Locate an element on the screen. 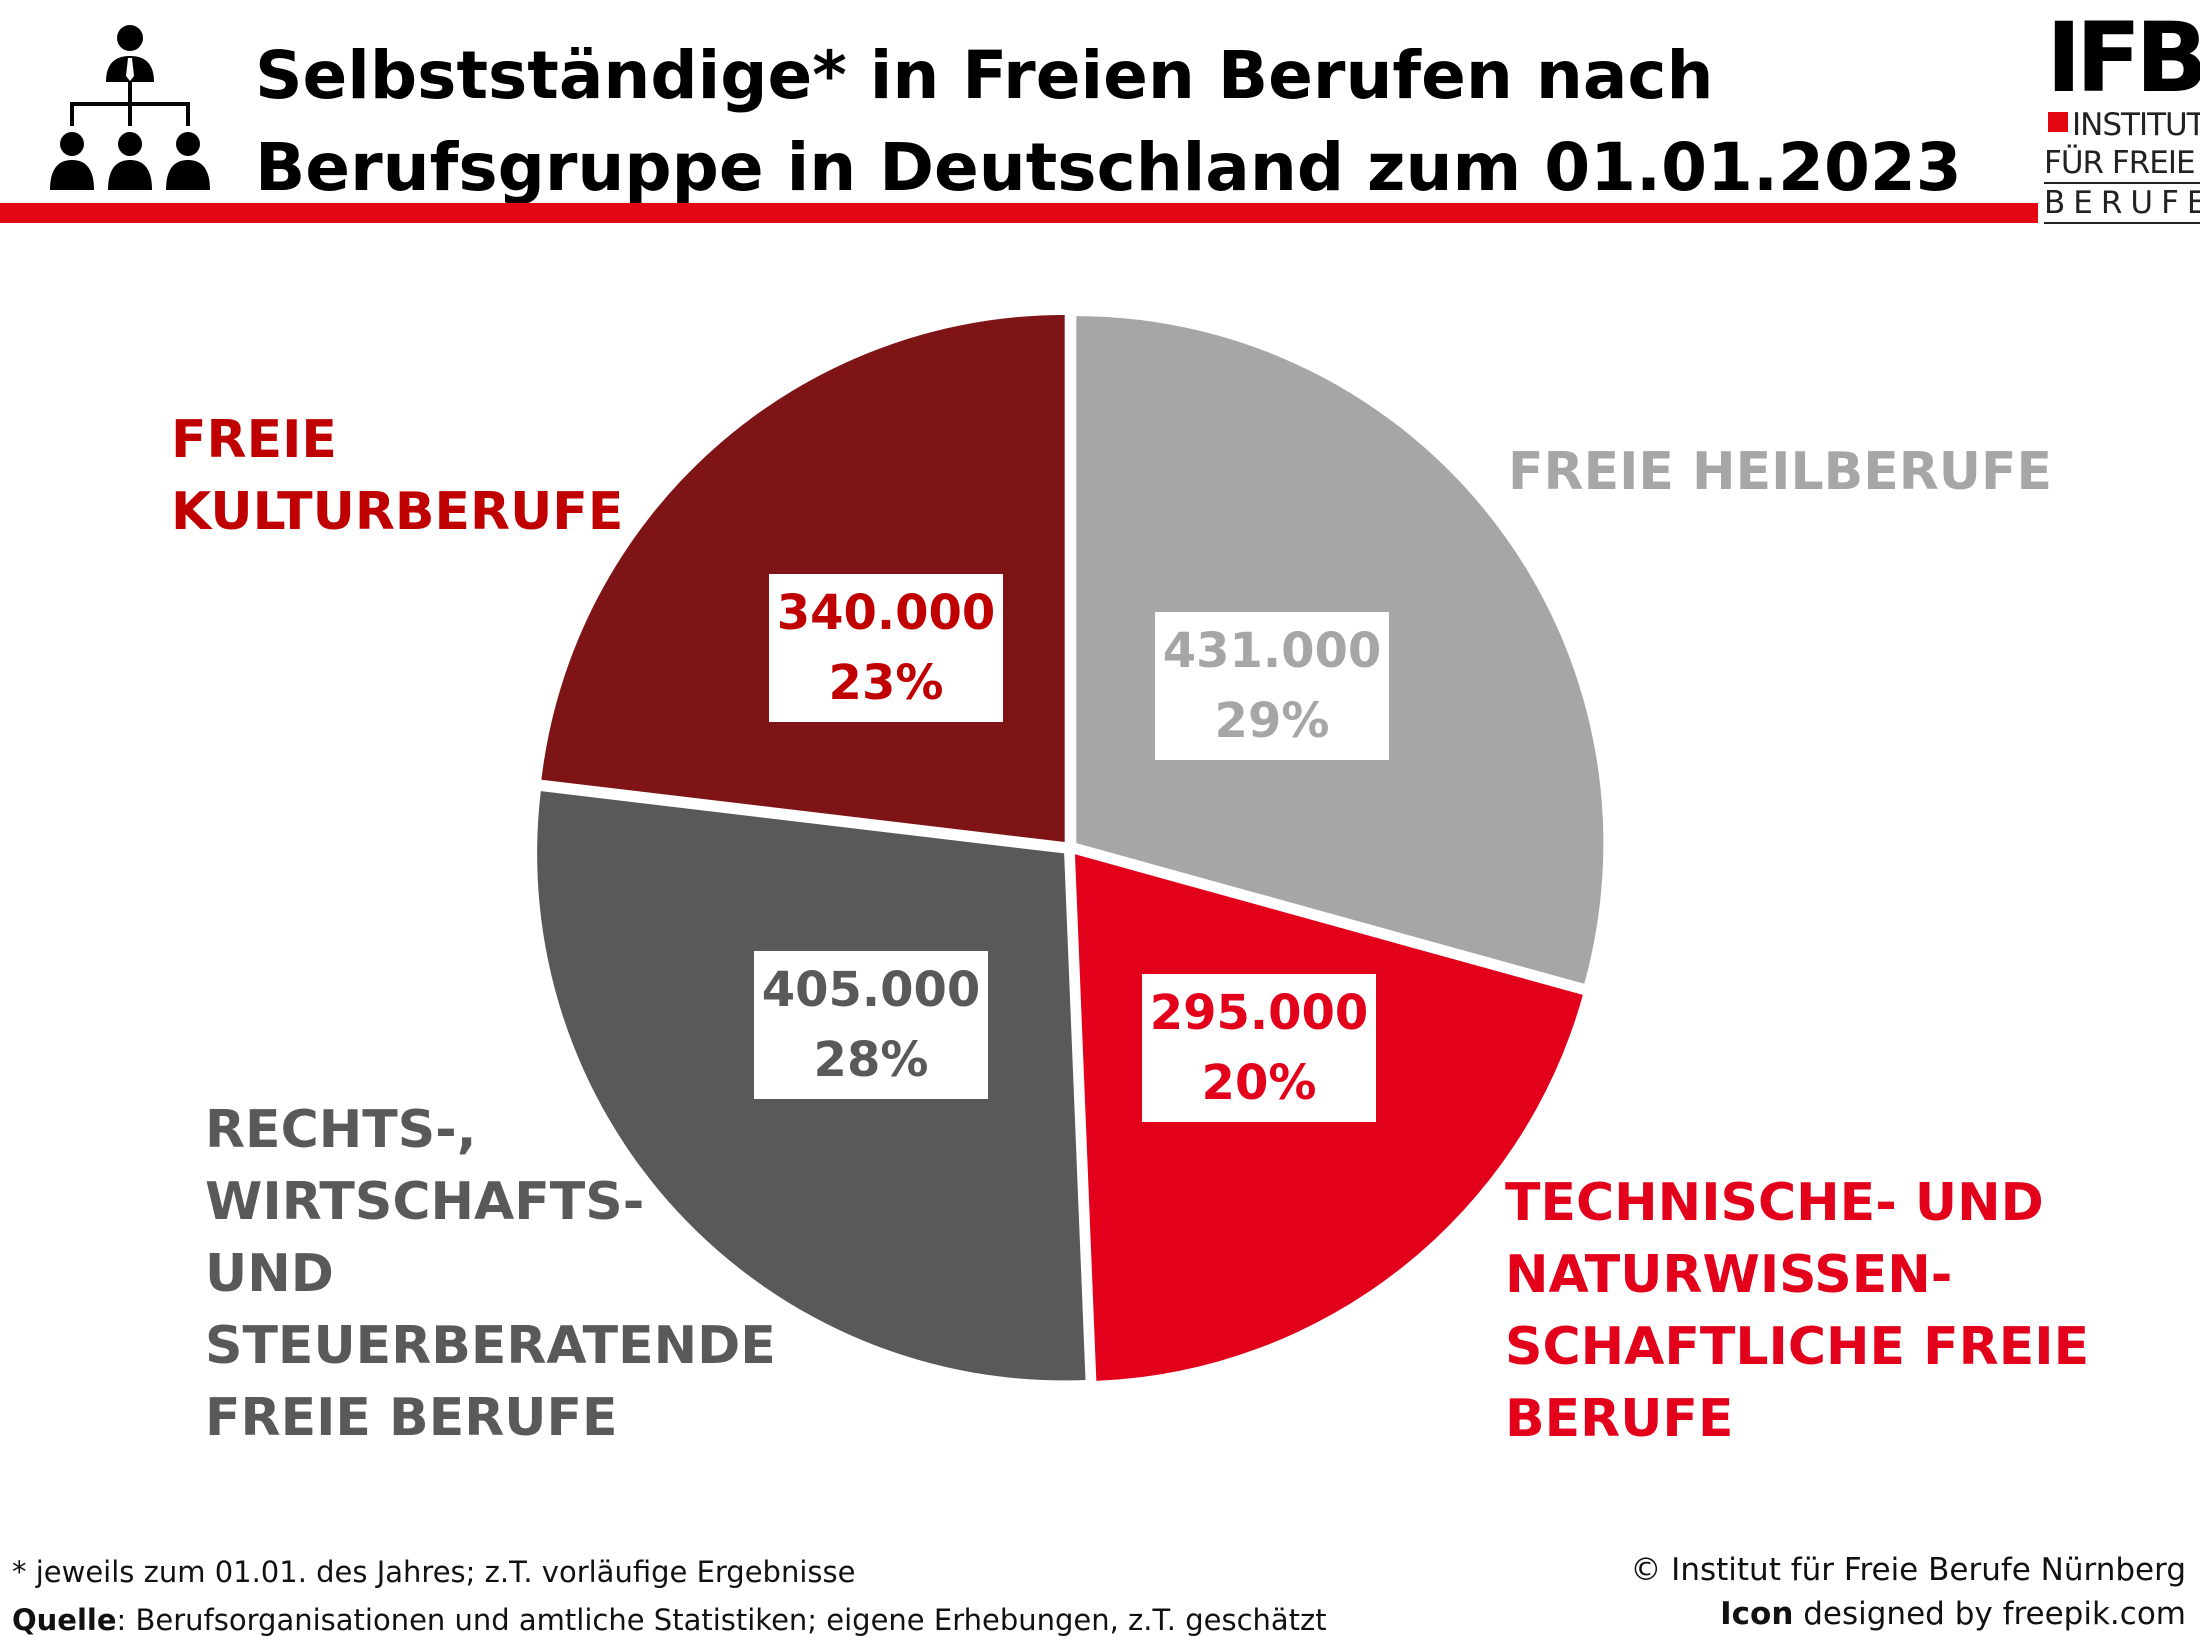 The image size is (2200, 1643). icon-credit: Icon designed by freepik.com is located at coordinates (1953, 1614).